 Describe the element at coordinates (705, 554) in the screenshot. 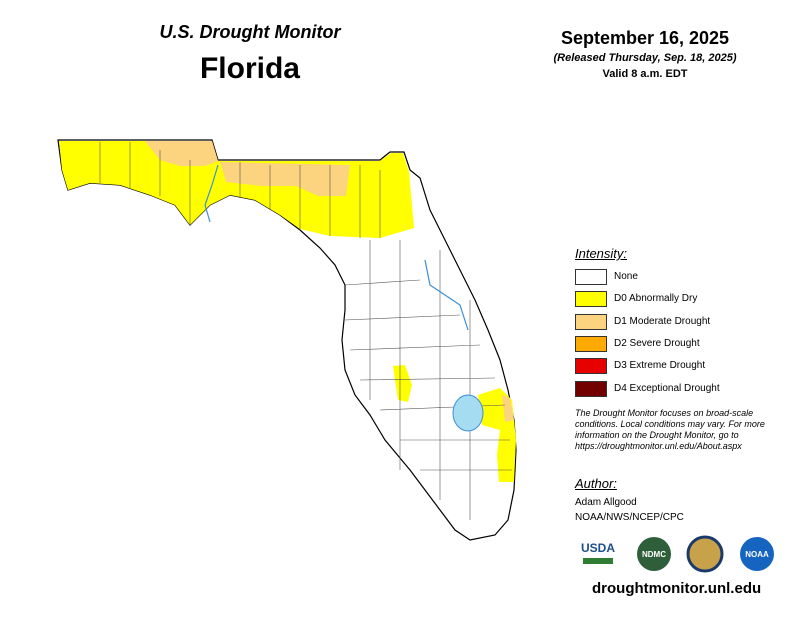

I see `doc-logo` at that location.